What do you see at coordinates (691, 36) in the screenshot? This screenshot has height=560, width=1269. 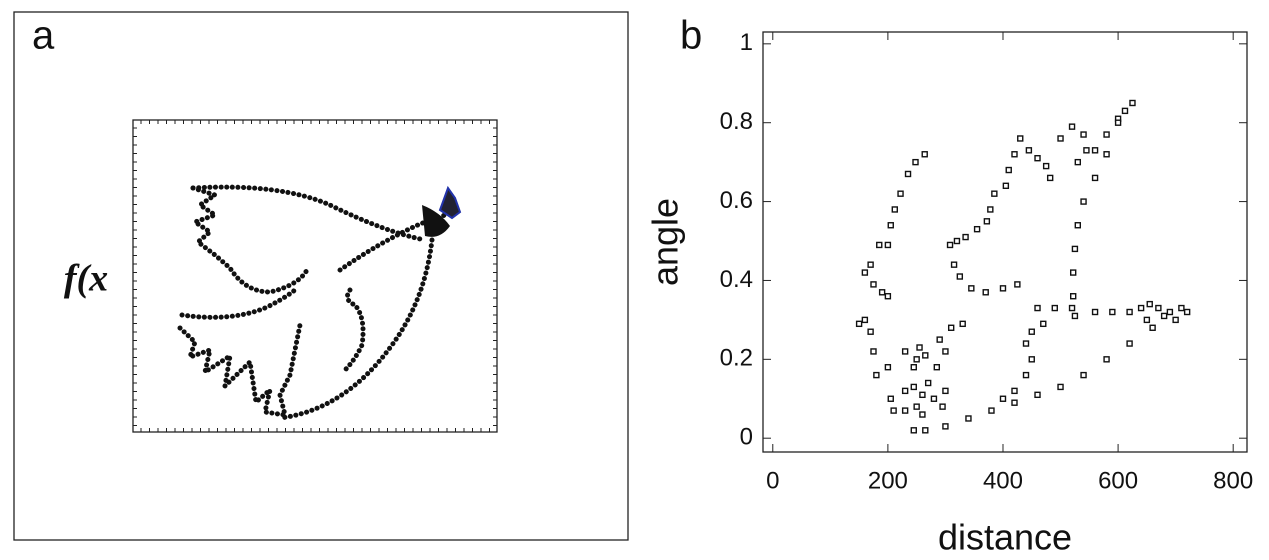 I see `panel-label: b` at bounding box center [691, 36].